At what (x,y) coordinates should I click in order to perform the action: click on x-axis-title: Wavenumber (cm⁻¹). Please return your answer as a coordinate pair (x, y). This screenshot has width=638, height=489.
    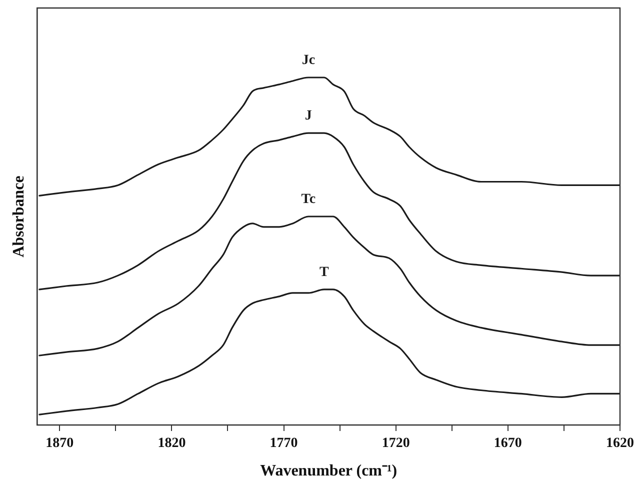
    Looking at the image, I should click on (329, 471).